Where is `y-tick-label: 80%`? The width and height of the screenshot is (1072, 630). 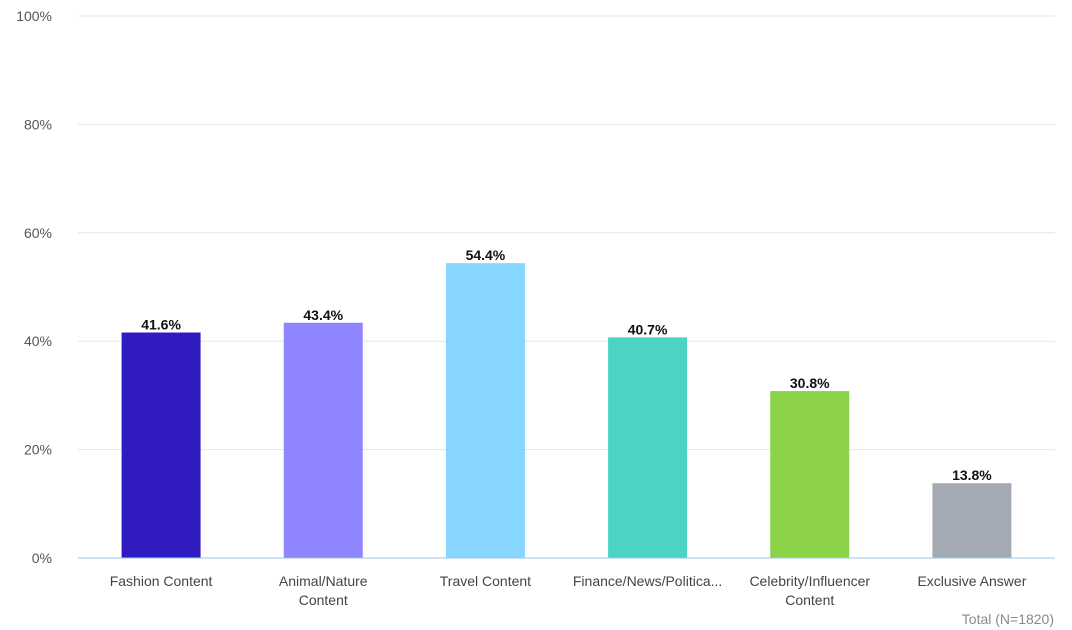
y-tick-label: 80% is located at coordinates (38, 124).